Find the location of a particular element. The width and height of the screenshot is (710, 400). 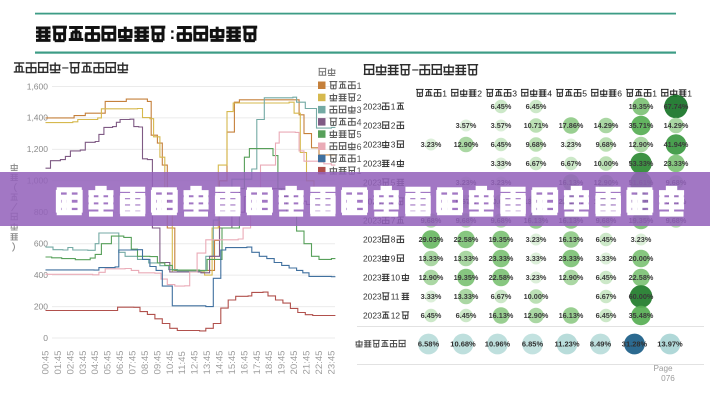

svg-text: 0 is located at coordinates (45, 338).